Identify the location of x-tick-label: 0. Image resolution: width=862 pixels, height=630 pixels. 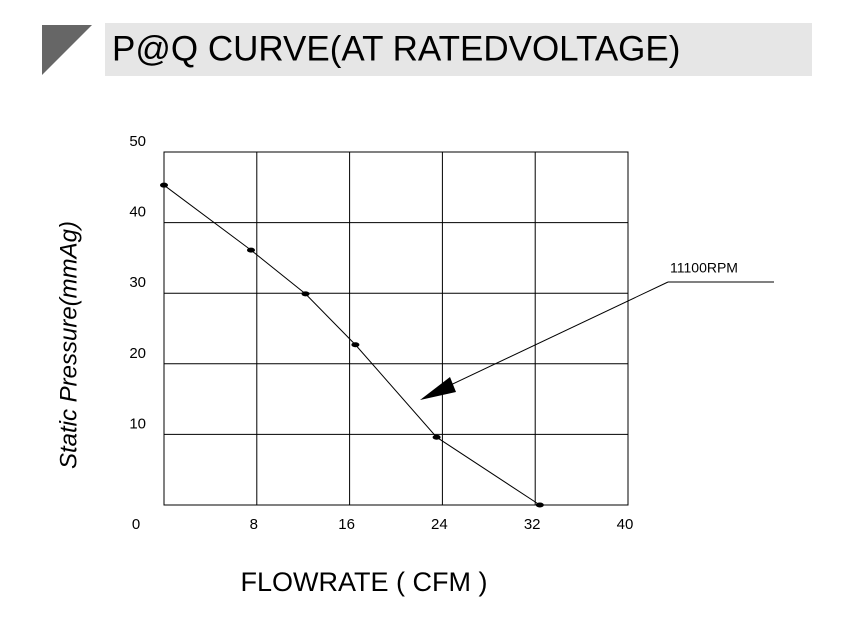
(136, 524).